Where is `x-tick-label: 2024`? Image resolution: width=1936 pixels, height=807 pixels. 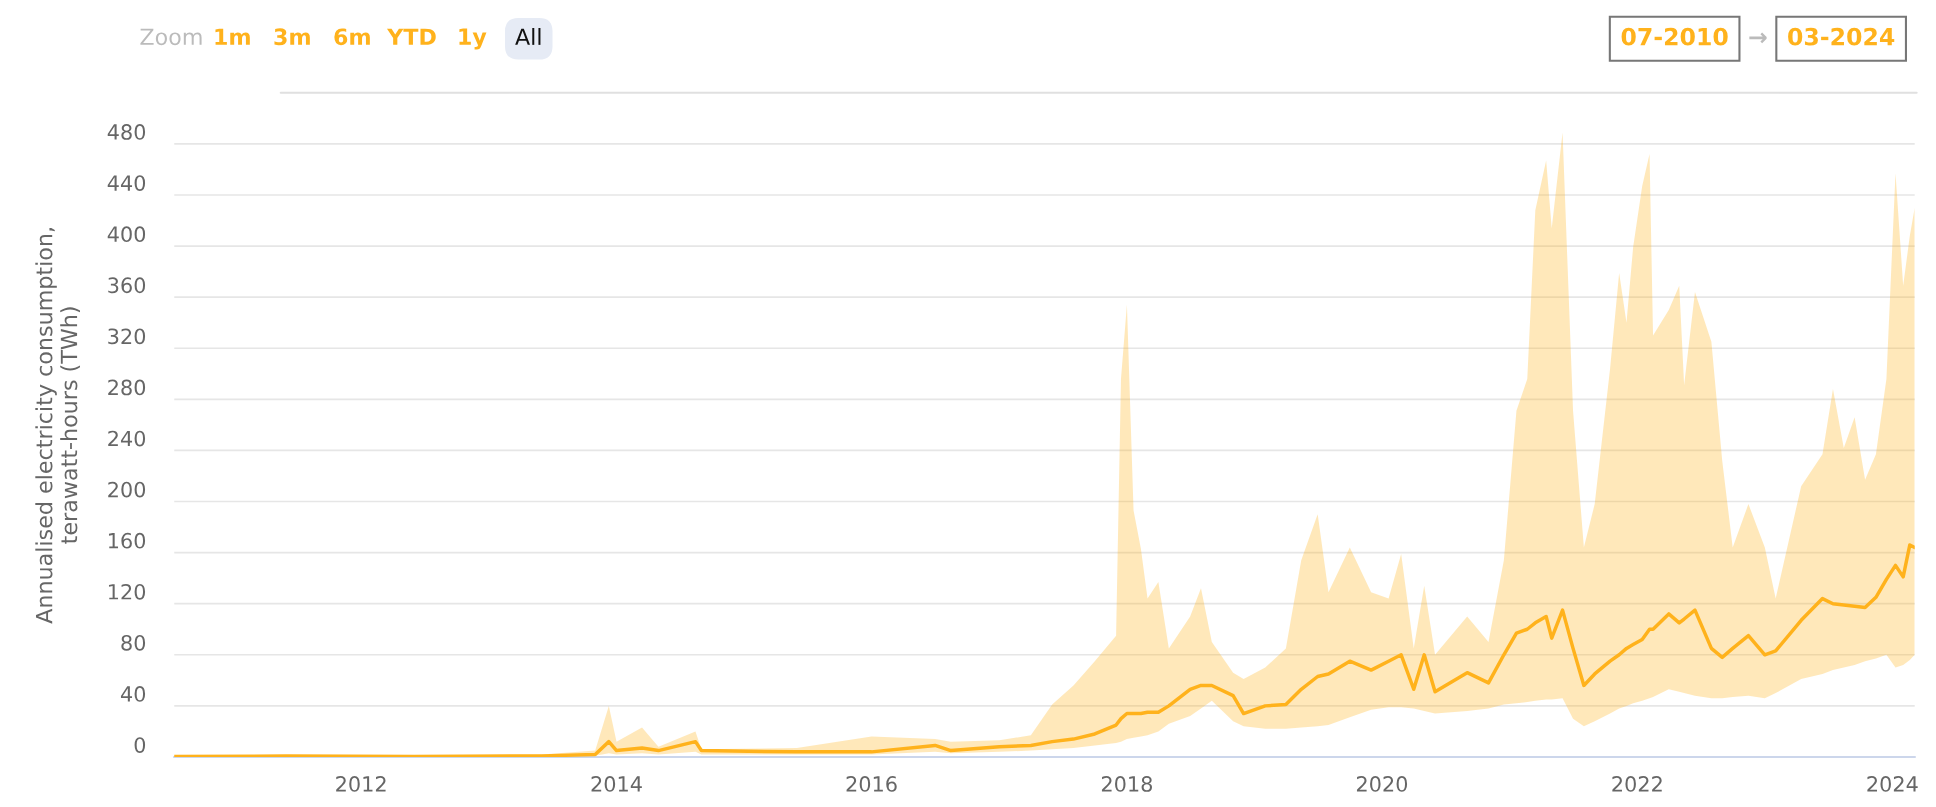 x-tick-label: 2024 is located at coordinates (1892, 784).